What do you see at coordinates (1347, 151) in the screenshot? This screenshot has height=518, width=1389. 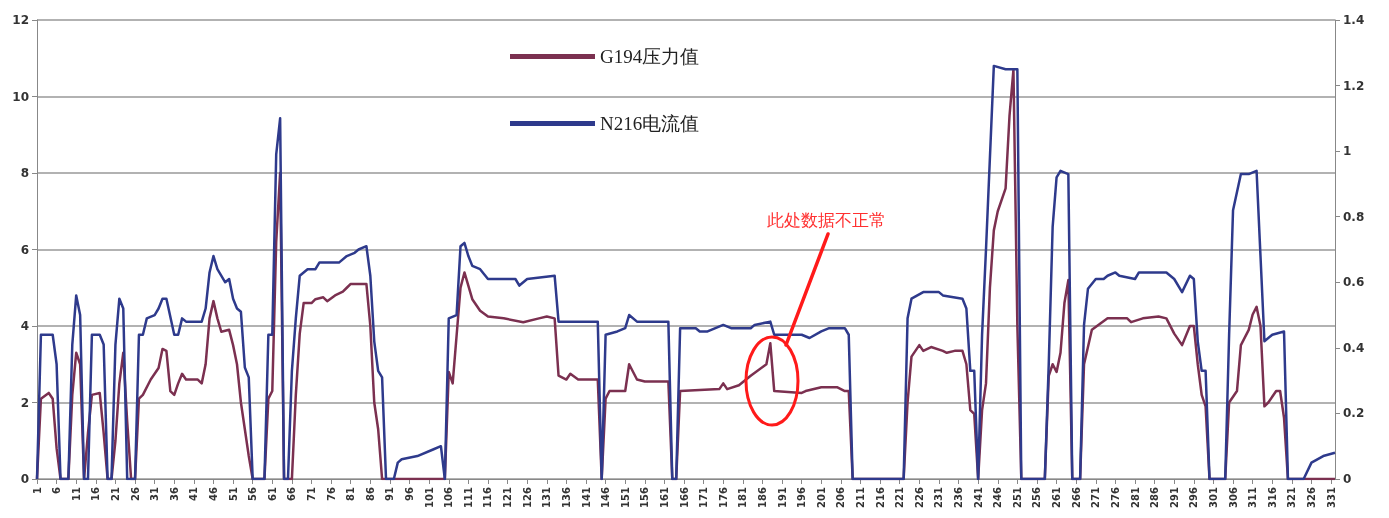 I see `y2-tick-label: 1` at bounding box center [1347, 151].